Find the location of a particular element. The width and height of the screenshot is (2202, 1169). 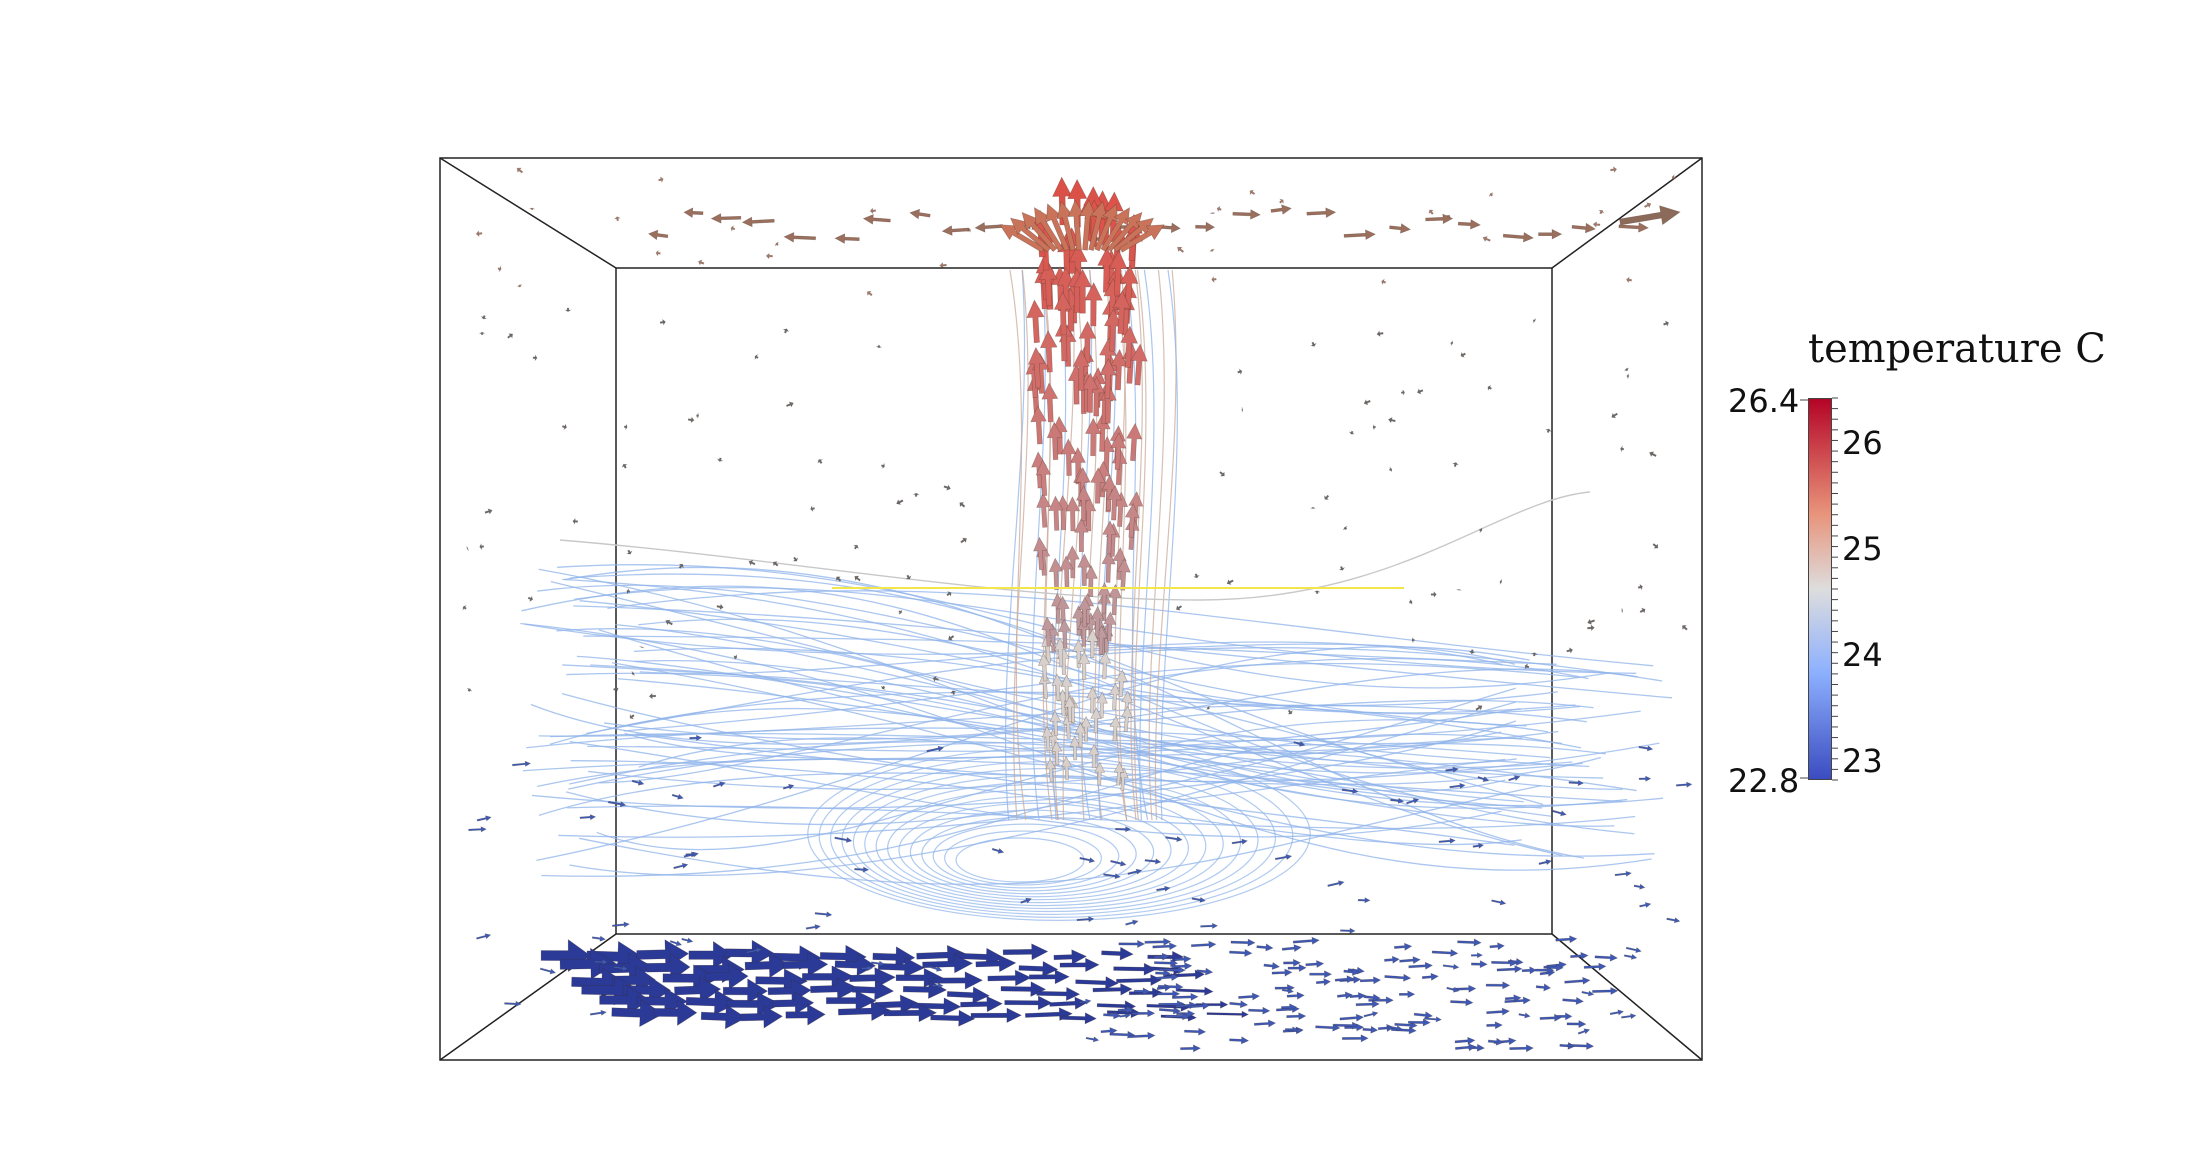

colorbar-tick-label: 25 is located at coordinates (1862, 549).